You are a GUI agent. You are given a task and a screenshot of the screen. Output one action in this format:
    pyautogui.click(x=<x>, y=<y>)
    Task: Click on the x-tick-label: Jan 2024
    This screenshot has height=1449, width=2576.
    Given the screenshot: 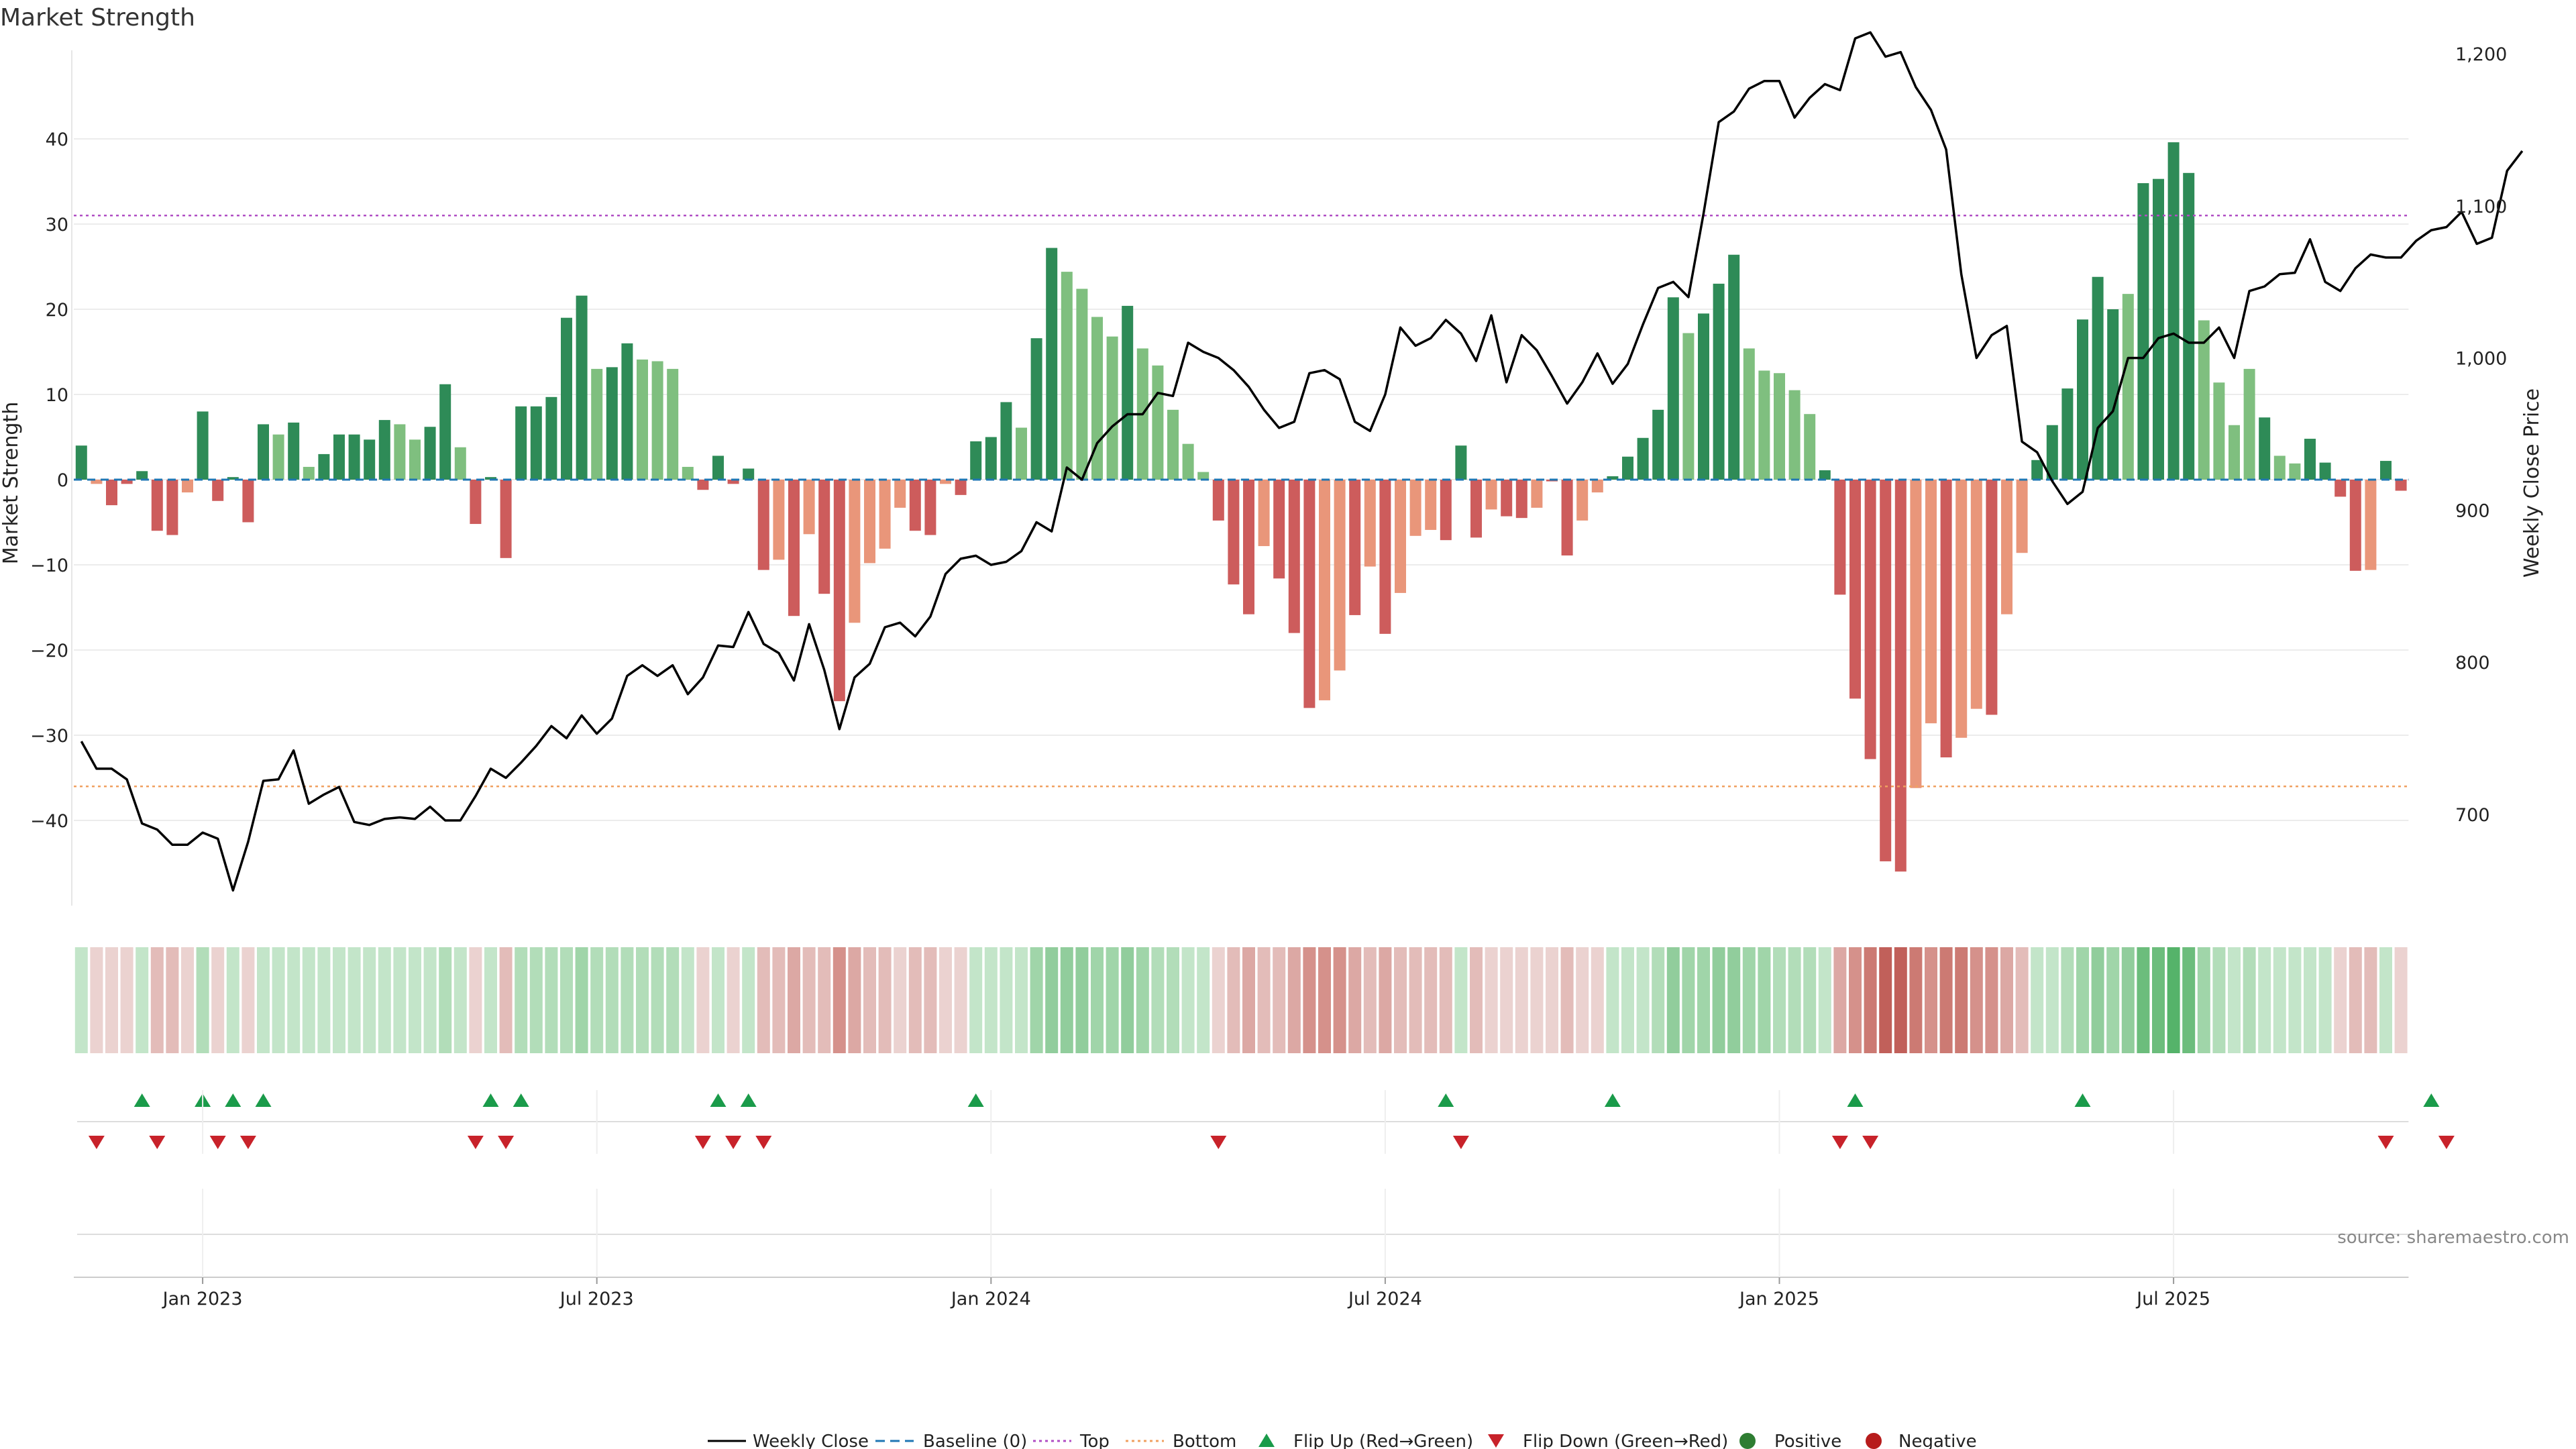 What is the action you would take?
    pyautogui.click(x=990, y=1299)
    